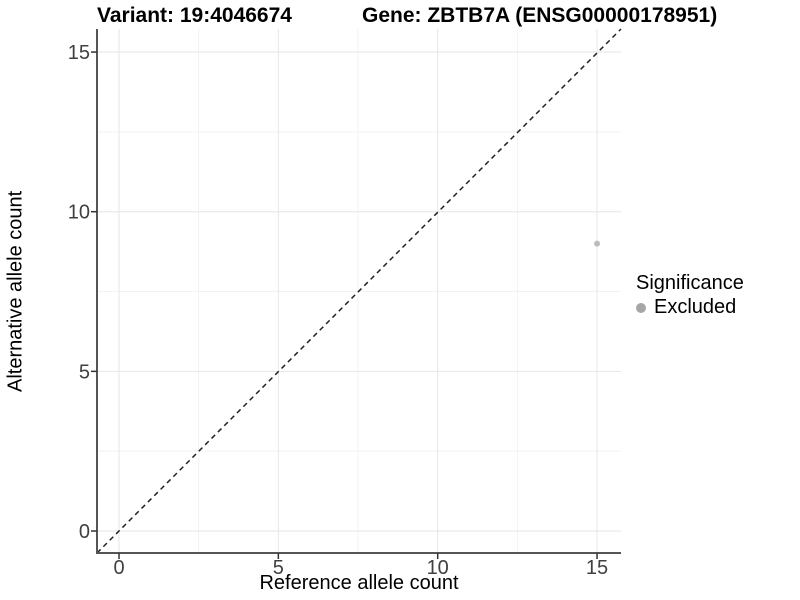  Describe the element at coordinates (359, 583) in the screenshot. I see `x-axis-title: Reference allele count` at that location.